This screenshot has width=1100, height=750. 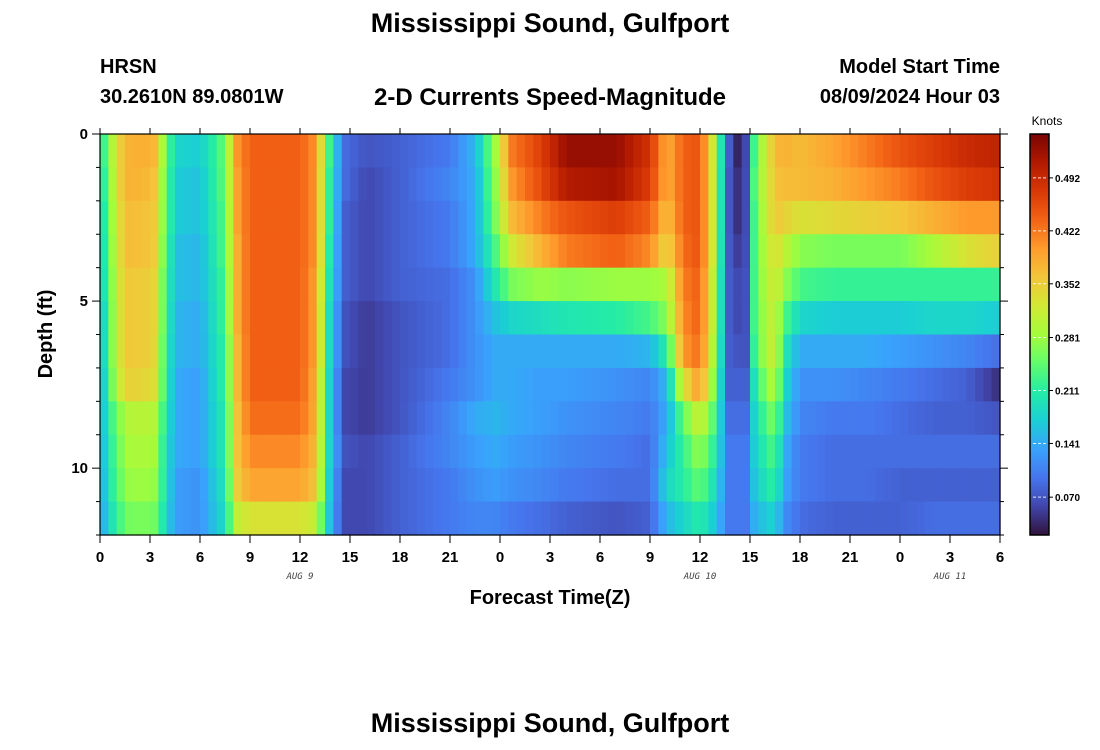 What do you see at coordinates (550, 23) in the screenshot?
I see `main-title: Mississippi Sound, Gulfport` at bounding box center [550, 23].